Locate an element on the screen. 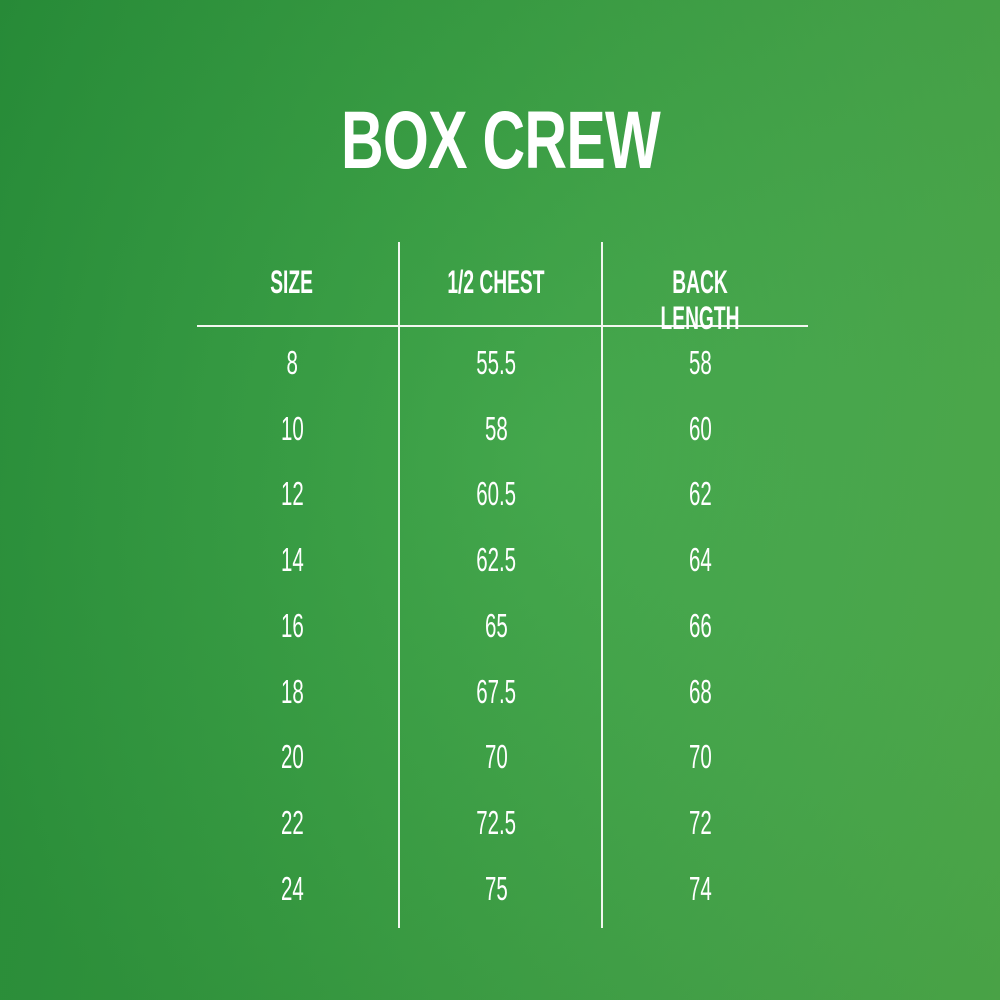 Image resolution: width=1000 pixels, height=1000 pixels. table-cell-back-length: 70 is located at coordinates (700, 757).